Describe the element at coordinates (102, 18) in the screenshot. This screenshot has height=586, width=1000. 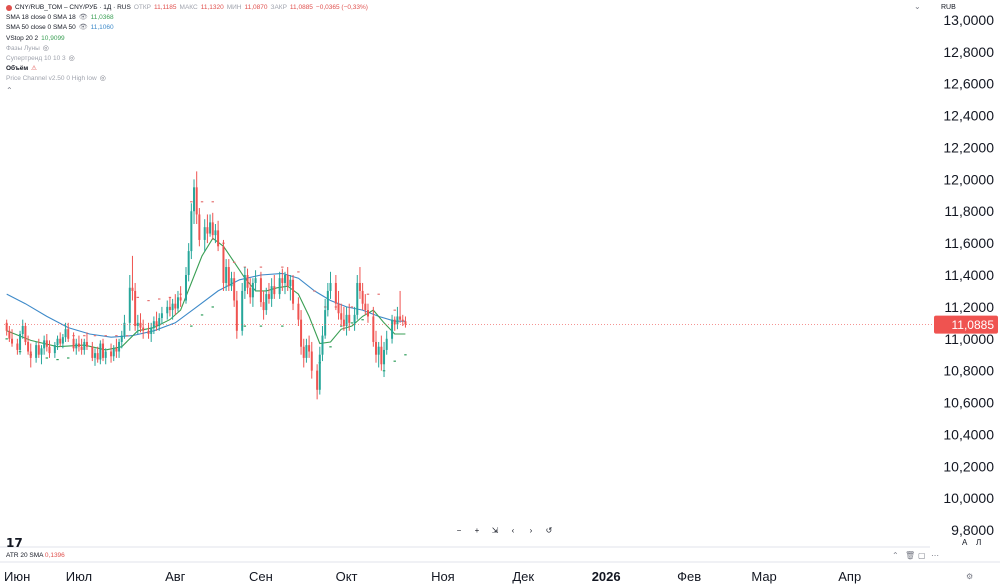
I see `indicator-value: 11,0368` at that location.